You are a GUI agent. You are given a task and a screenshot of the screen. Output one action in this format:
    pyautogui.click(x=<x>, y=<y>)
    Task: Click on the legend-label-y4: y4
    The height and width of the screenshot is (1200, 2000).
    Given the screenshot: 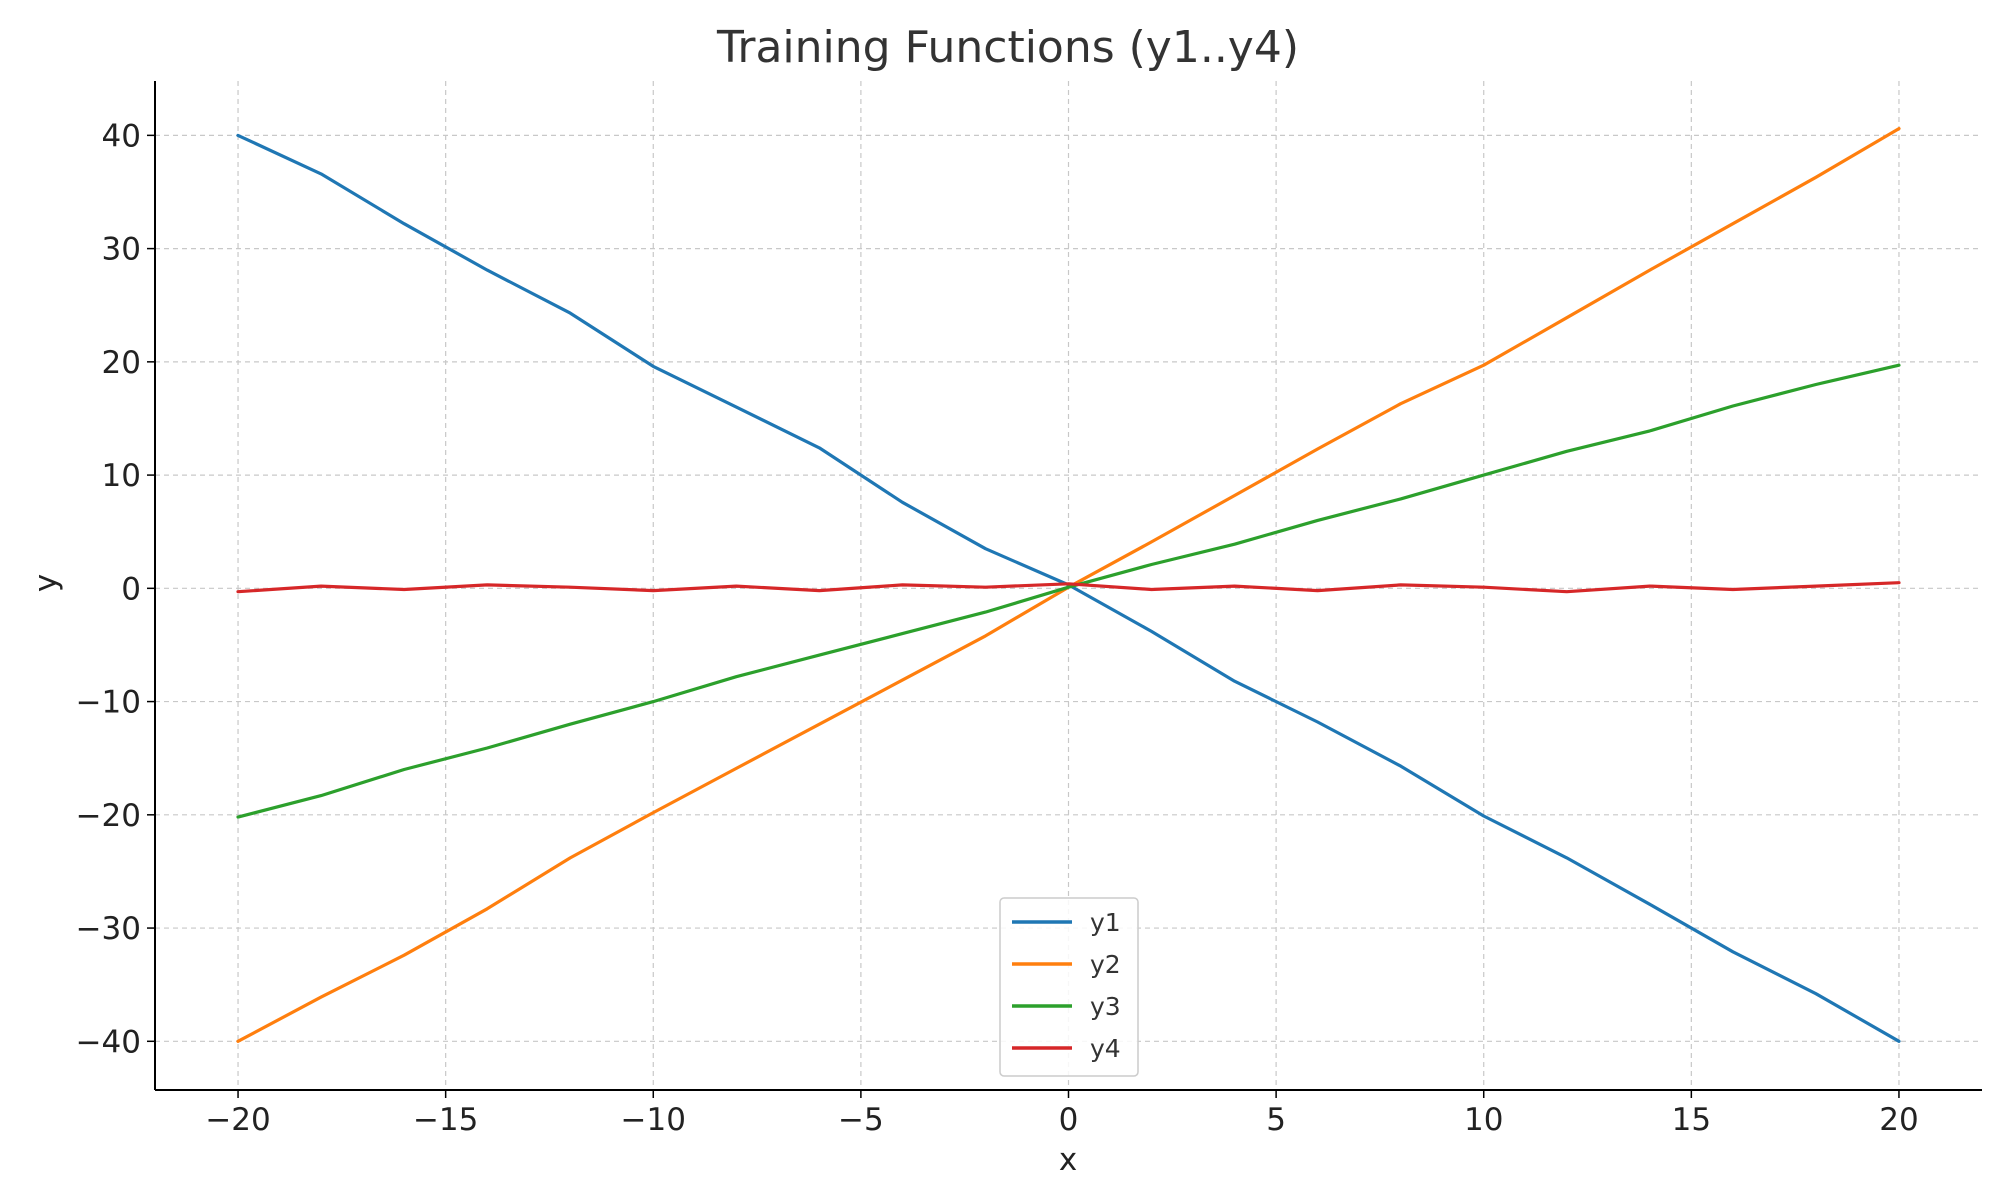 What is the action you would take?
    pyautogui.click(x=1105, y=1048)
    